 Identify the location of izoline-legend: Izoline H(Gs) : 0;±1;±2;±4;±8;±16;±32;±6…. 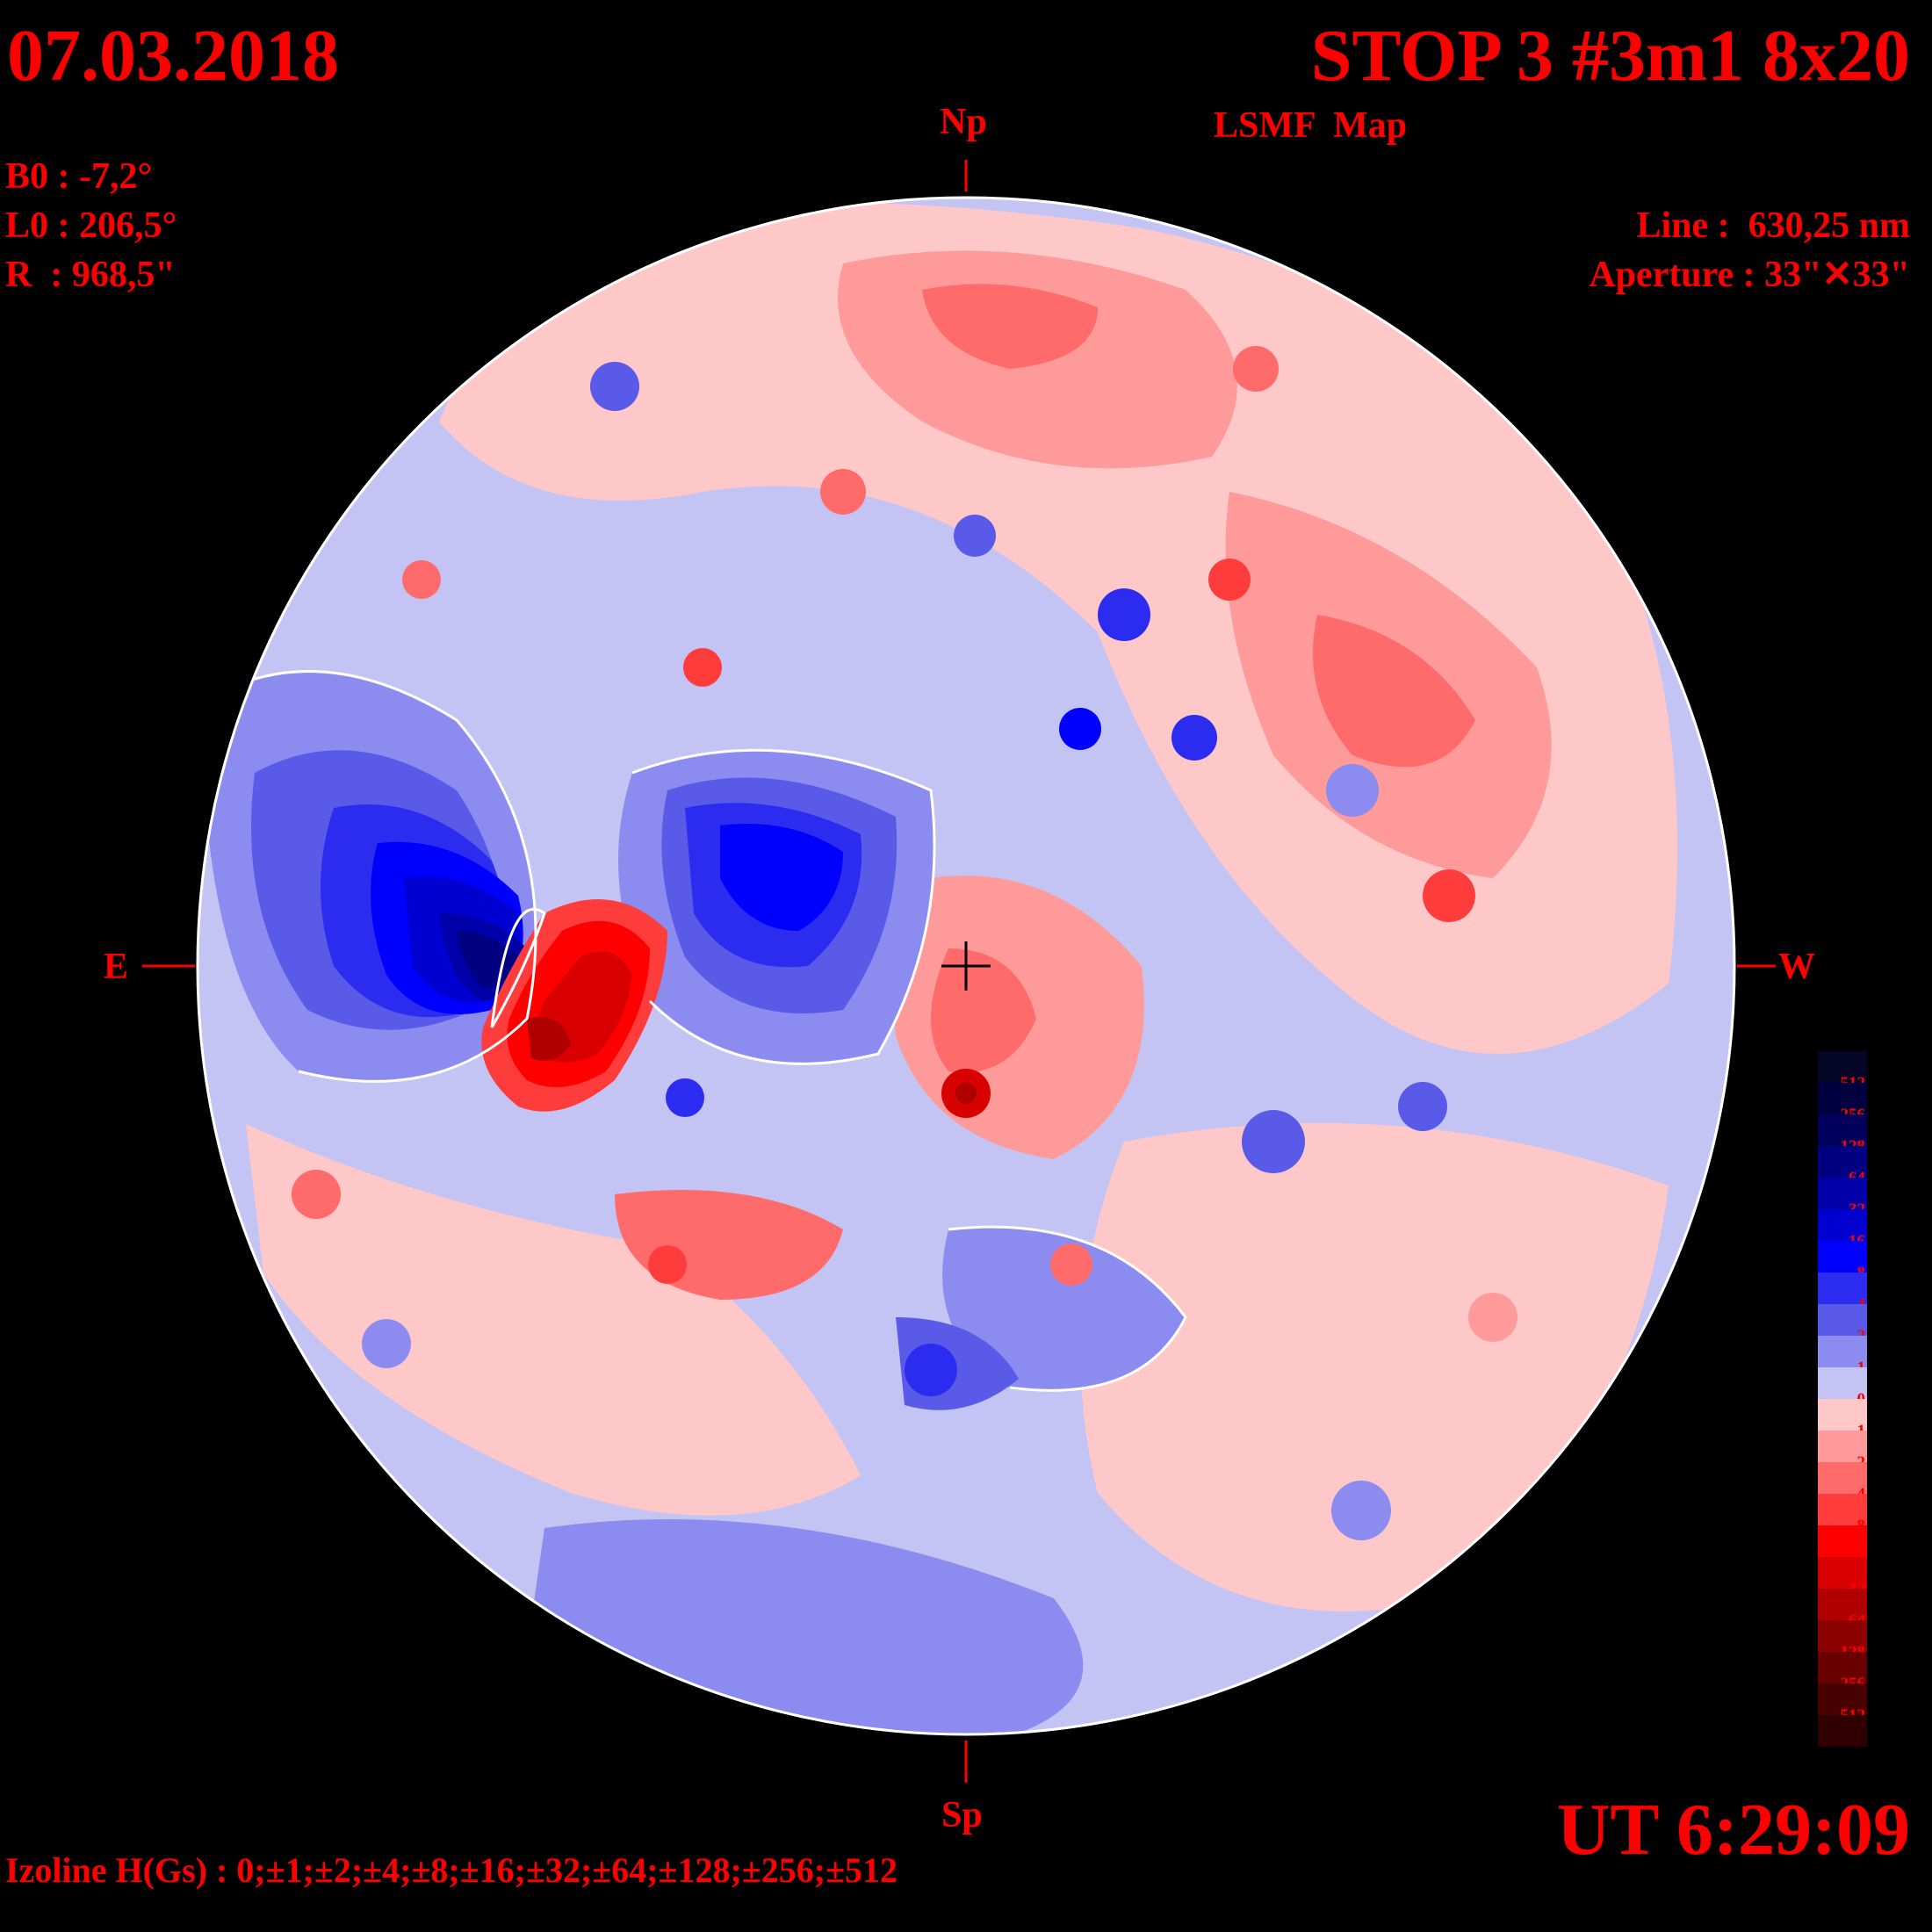
(452, 1870).